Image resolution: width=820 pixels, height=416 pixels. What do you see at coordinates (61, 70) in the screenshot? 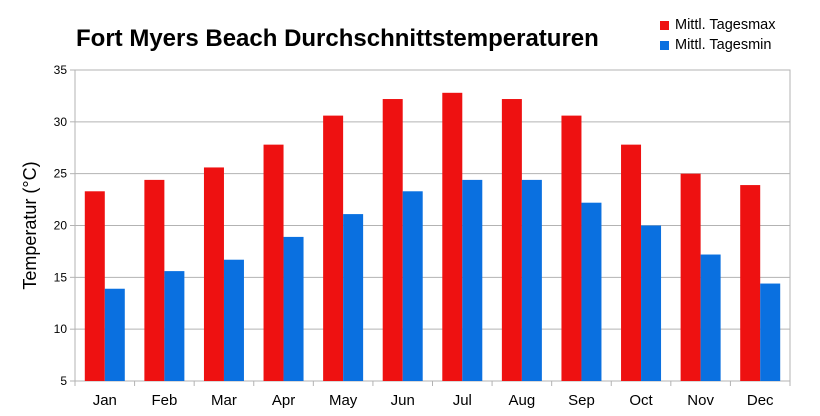
I see `y-tick-label: 35` at bounding box center [61, 70].